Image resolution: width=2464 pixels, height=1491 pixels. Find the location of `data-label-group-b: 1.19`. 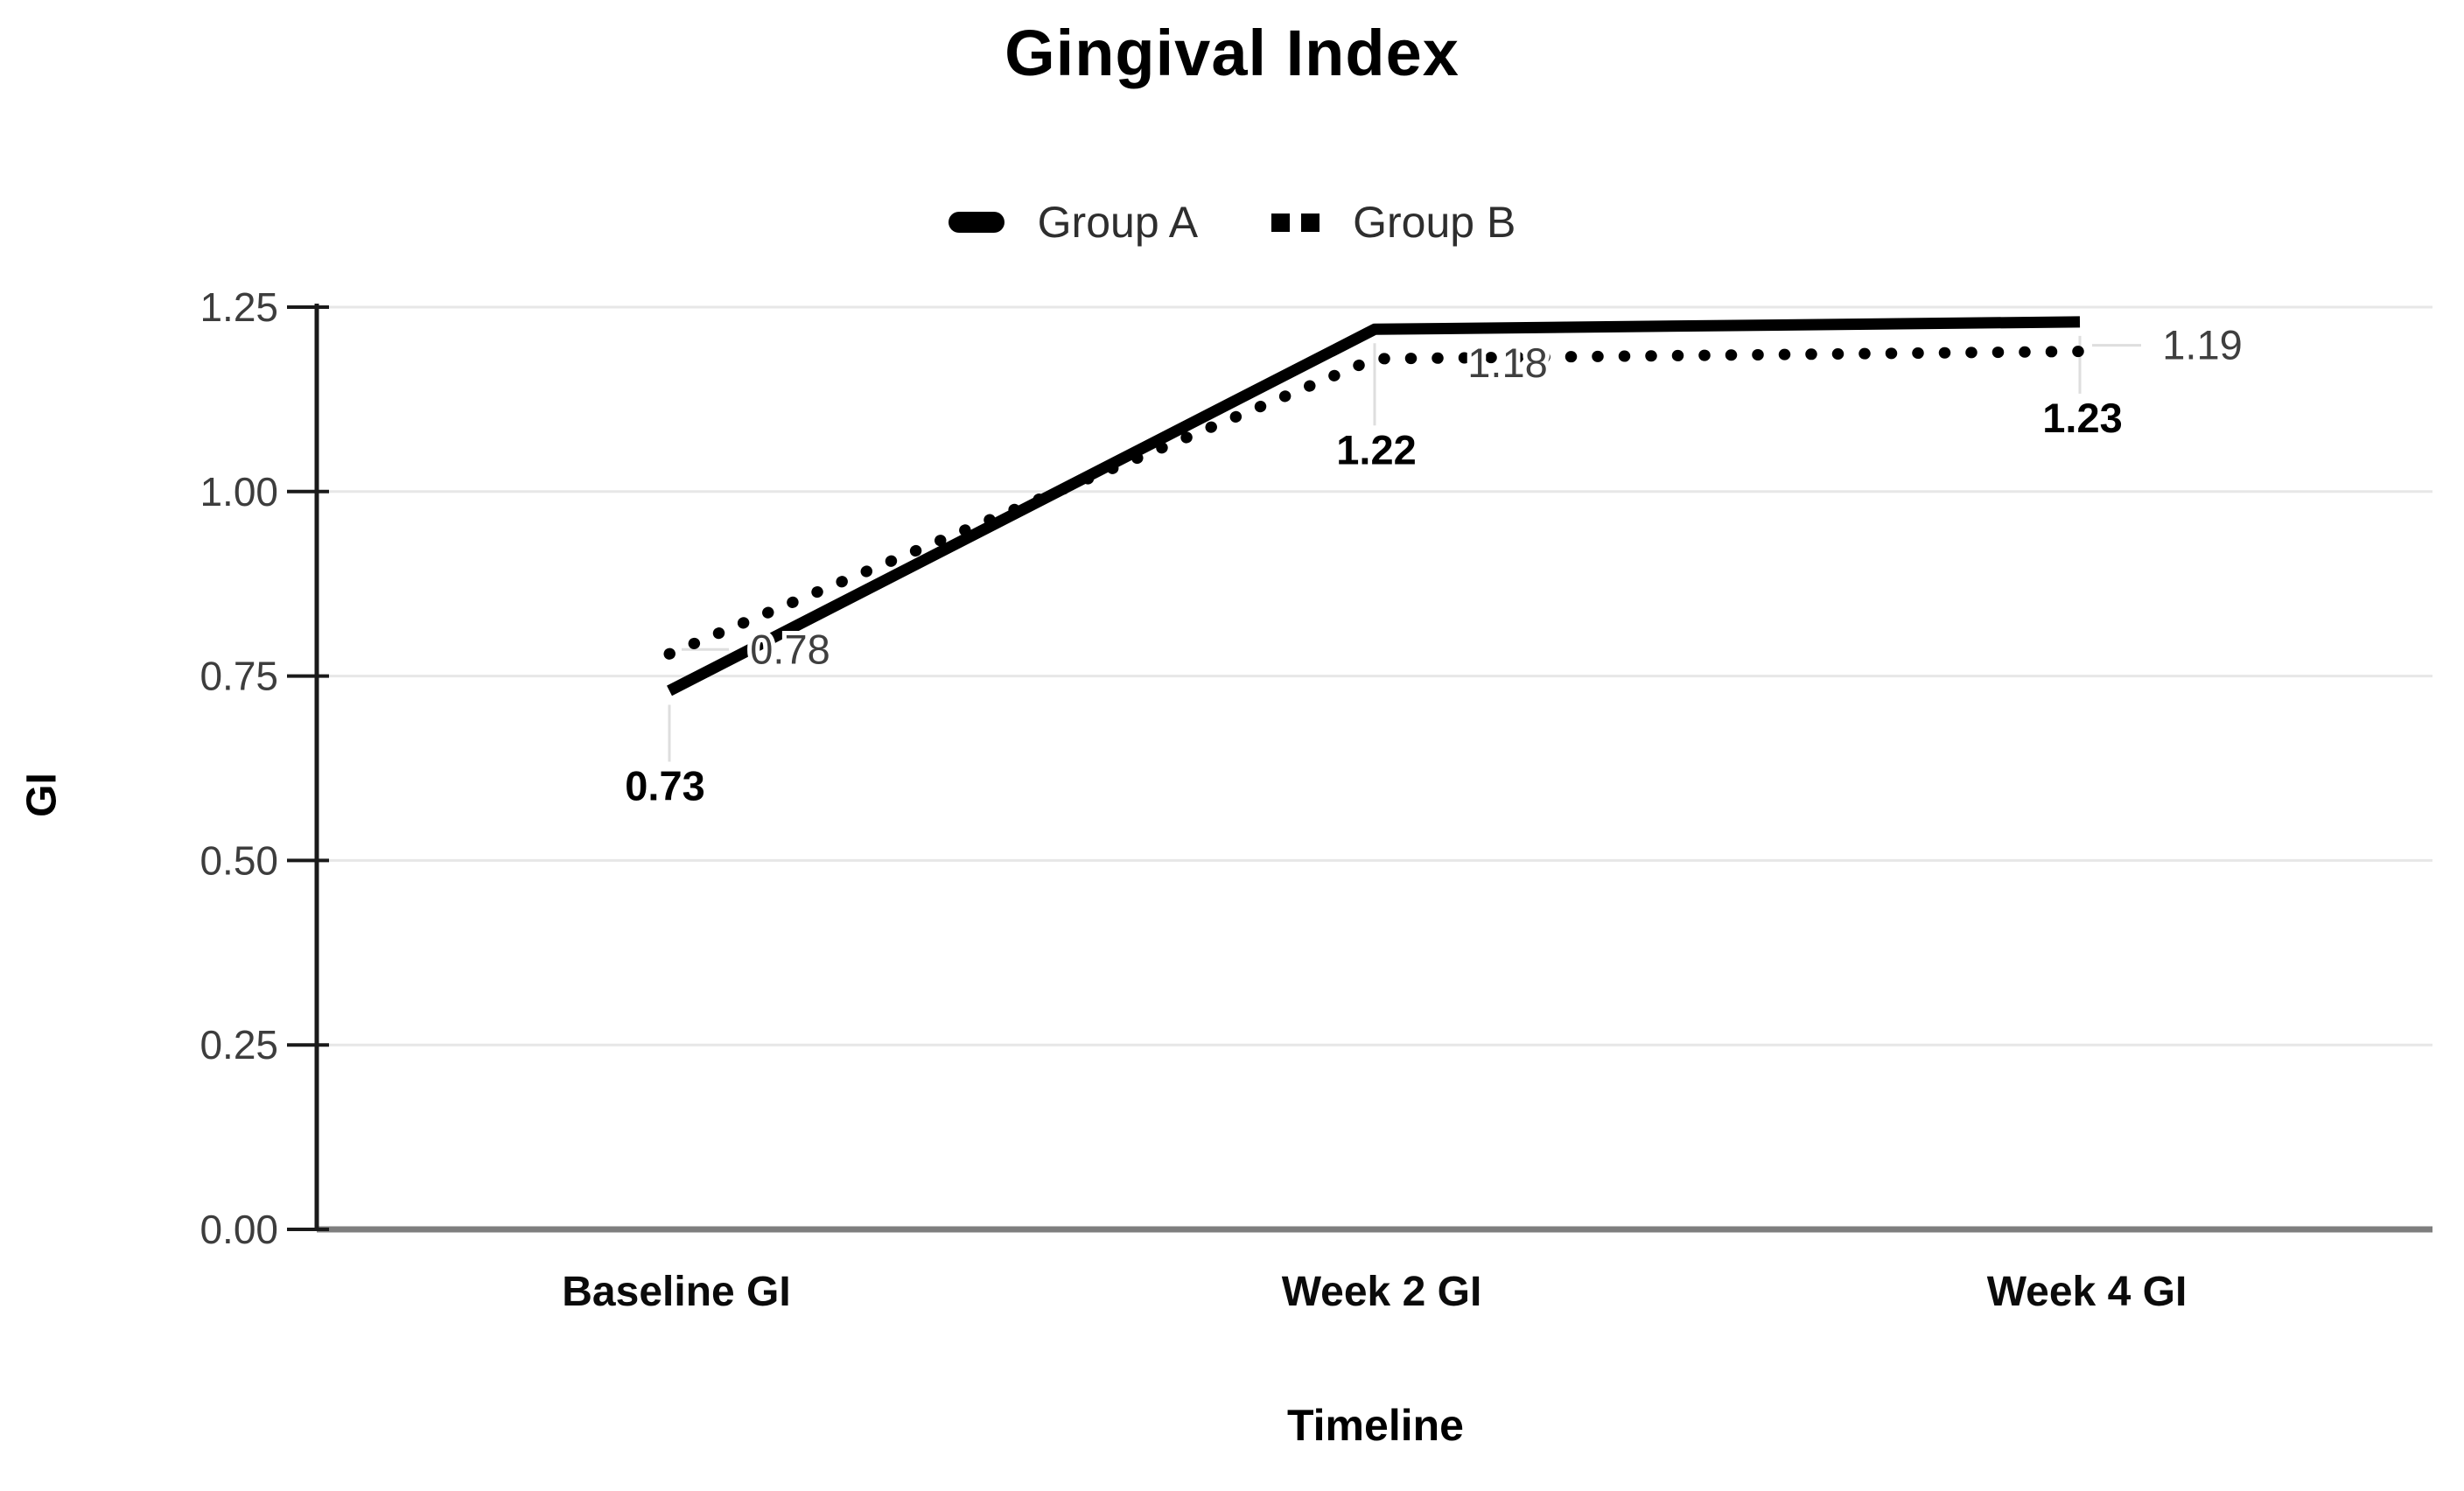

data-label-group-b: 1.19 is located at coordinates (2202, 345).